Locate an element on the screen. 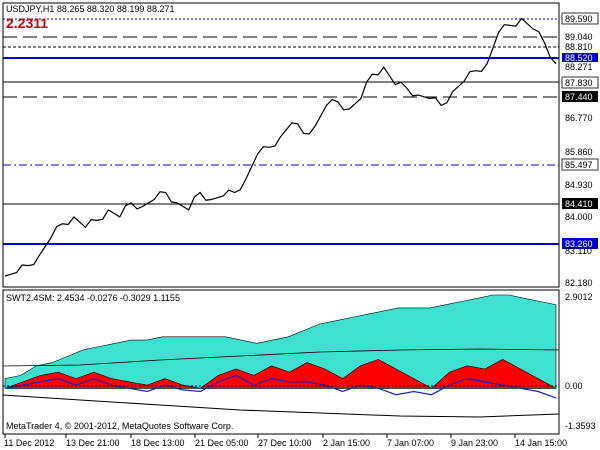  price-label-86770: 86.770 is located at coordinates (579, 118).